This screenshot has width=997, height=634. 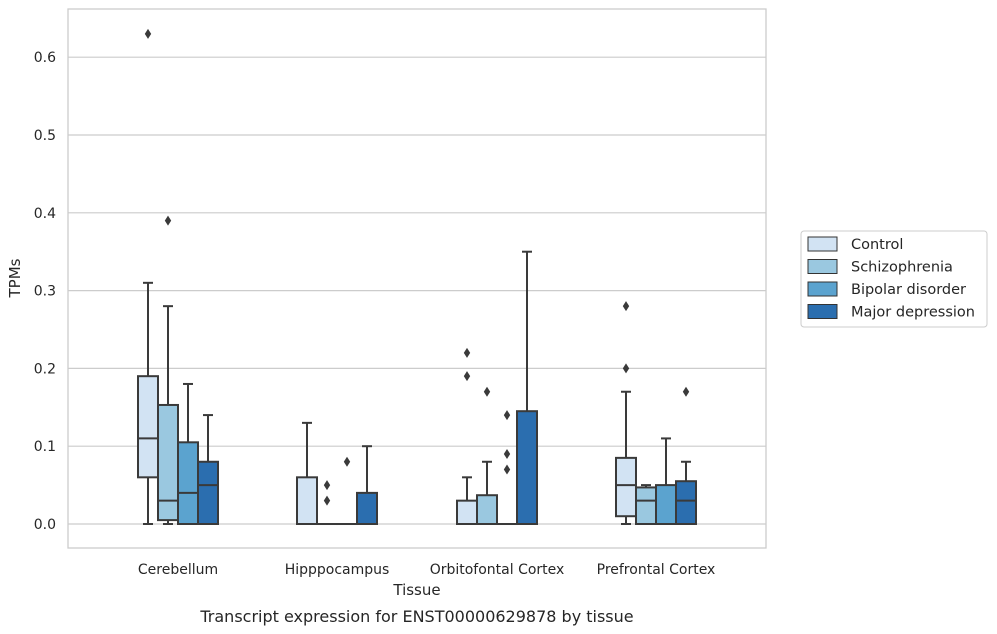 I want to click on legend-label: Control, so click(x=877, y=245).